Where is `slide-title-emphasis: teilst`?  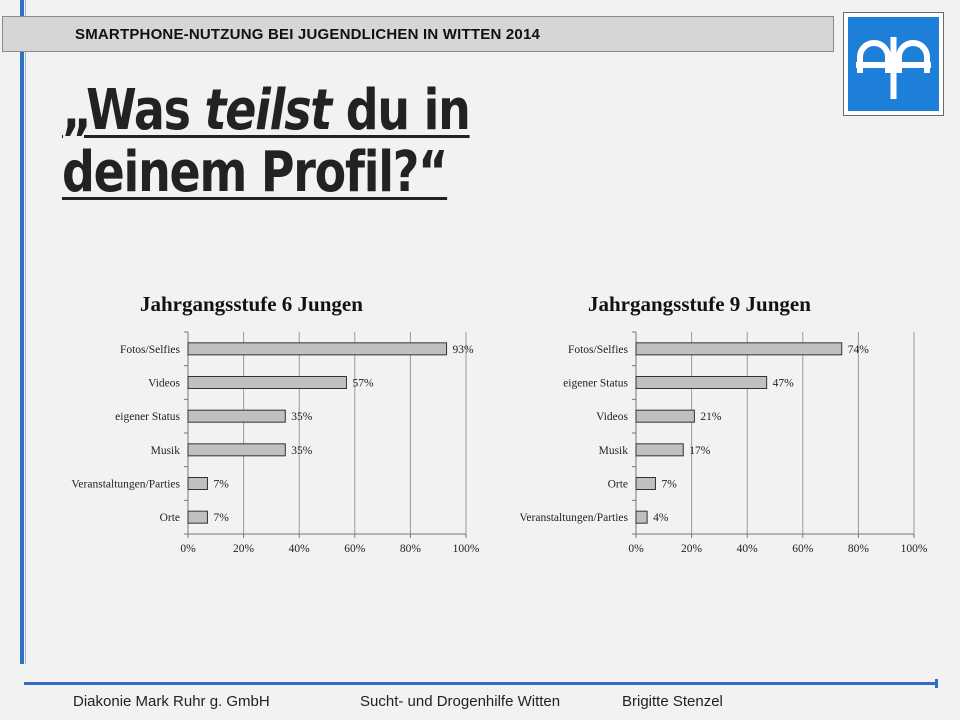 slide-title-emphasis: teilst is located at coordinates (268, 110).